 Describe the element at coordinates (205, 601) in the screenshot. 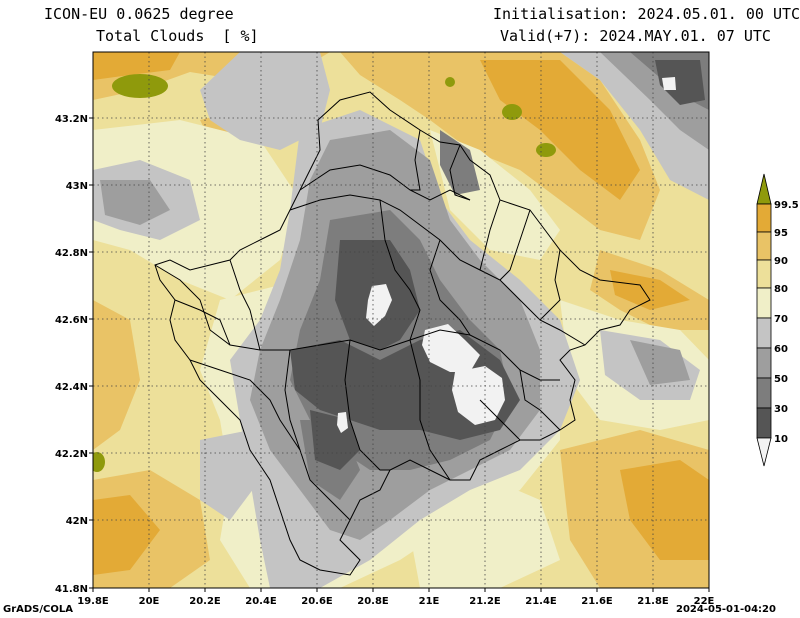

I see `lon-label: 20.2E` at that location.